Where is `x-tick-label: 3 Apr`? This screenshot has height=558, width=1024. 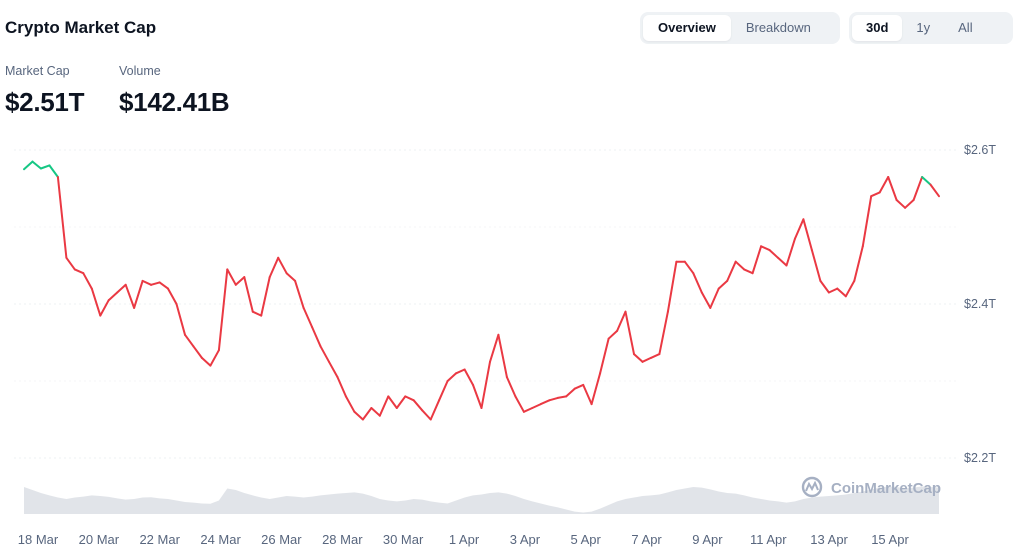 x-tick-label: 3 Apr is located at coordinates (525, 539).